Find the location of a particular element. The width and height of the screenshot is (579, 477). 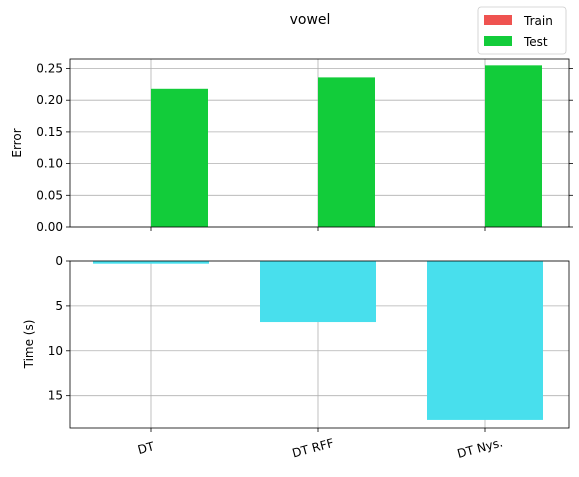

error-y-tick-label: 0.05 is located at coordinates (49, 195).